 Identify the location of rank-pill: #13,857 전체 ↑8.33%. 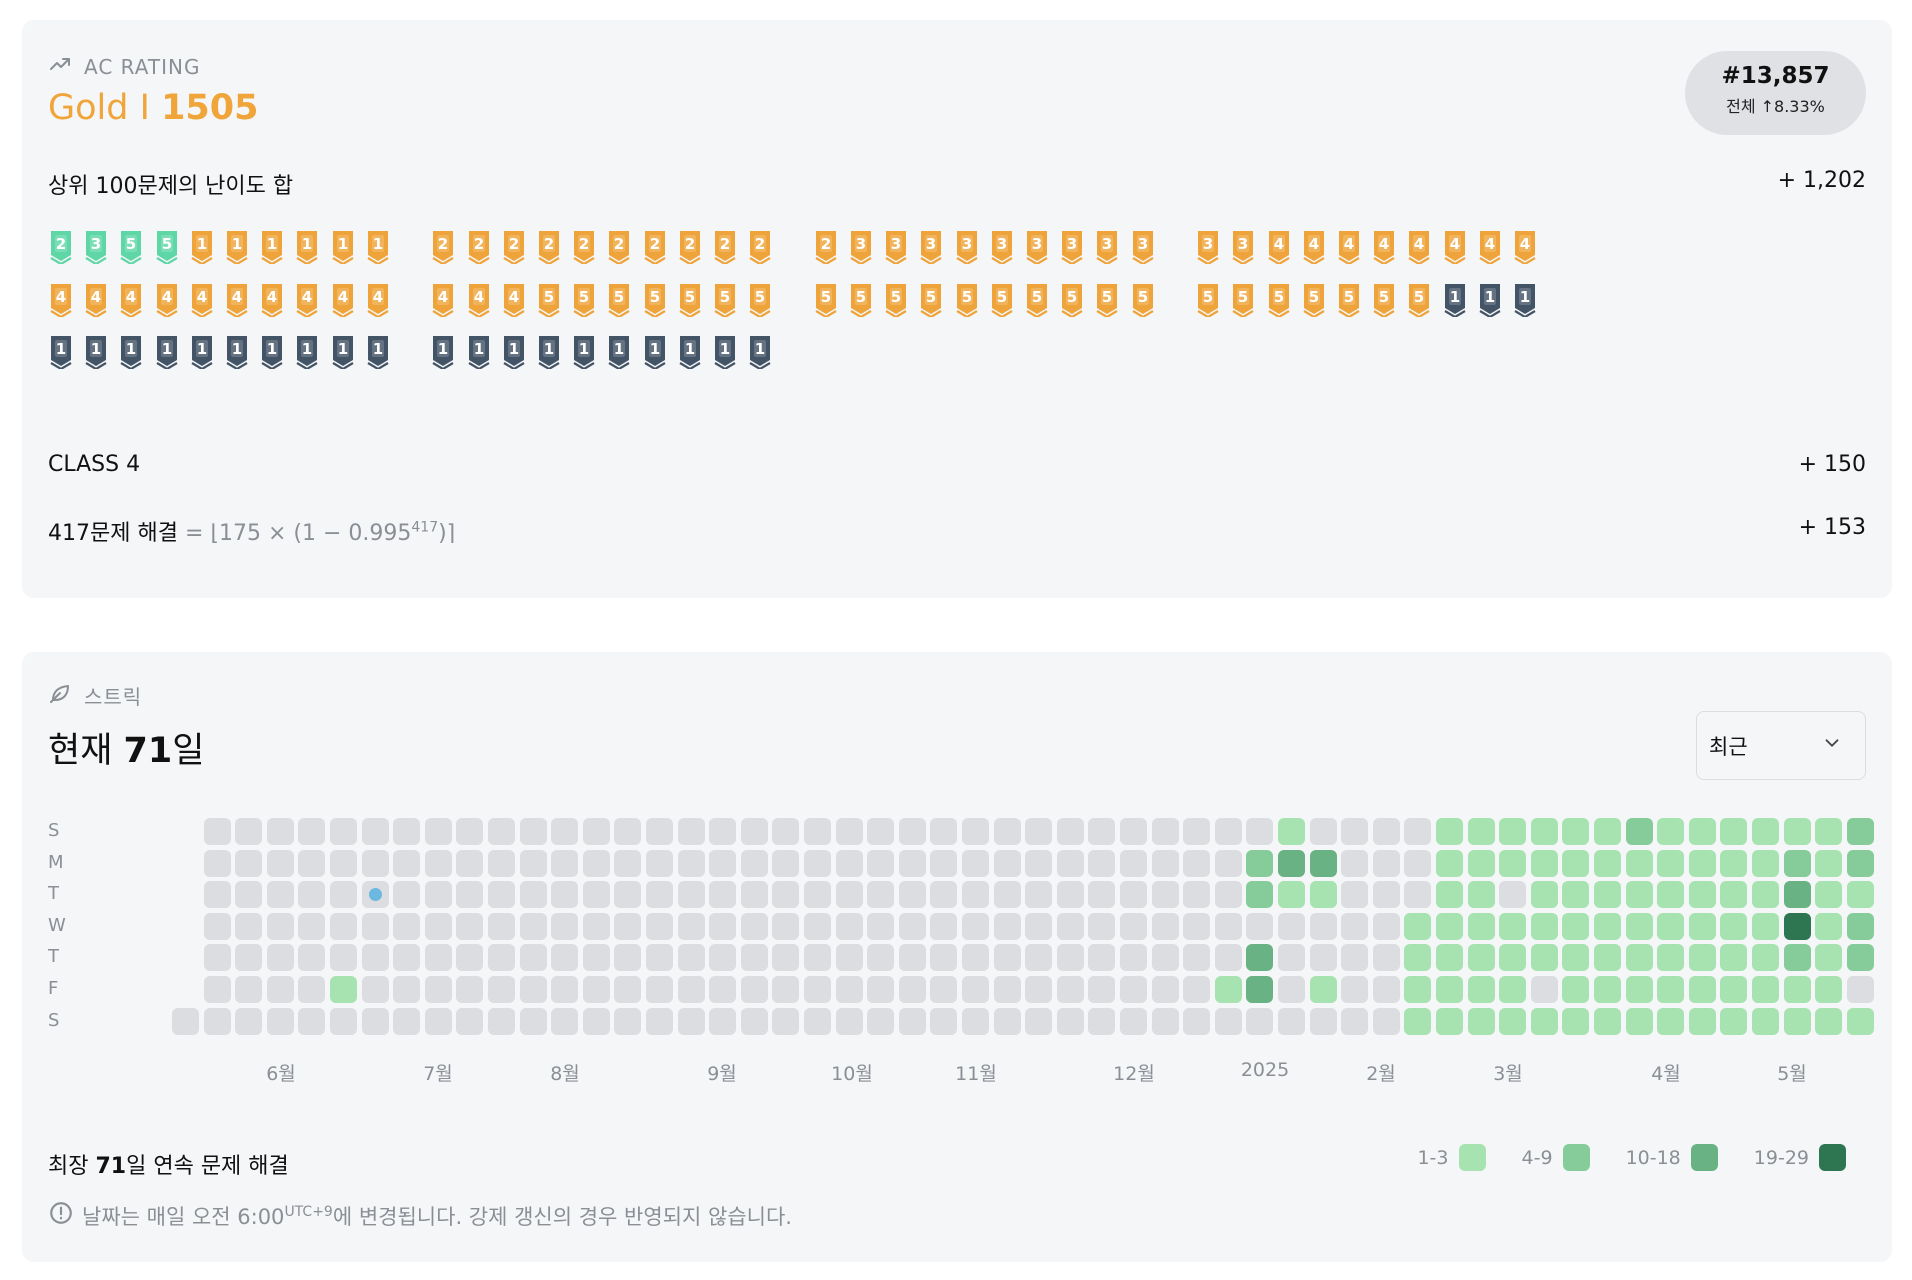
(1775, 93).